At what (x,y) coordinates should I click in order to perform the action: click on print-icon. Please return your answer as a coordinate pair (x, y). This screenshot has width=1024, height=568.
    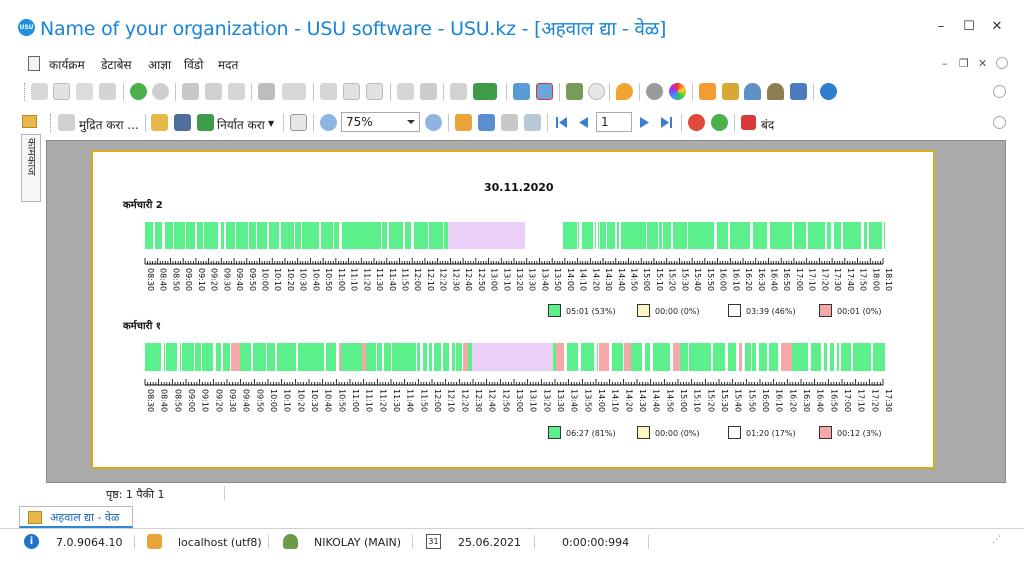
    Looking at the image, I should click on (66, 122).